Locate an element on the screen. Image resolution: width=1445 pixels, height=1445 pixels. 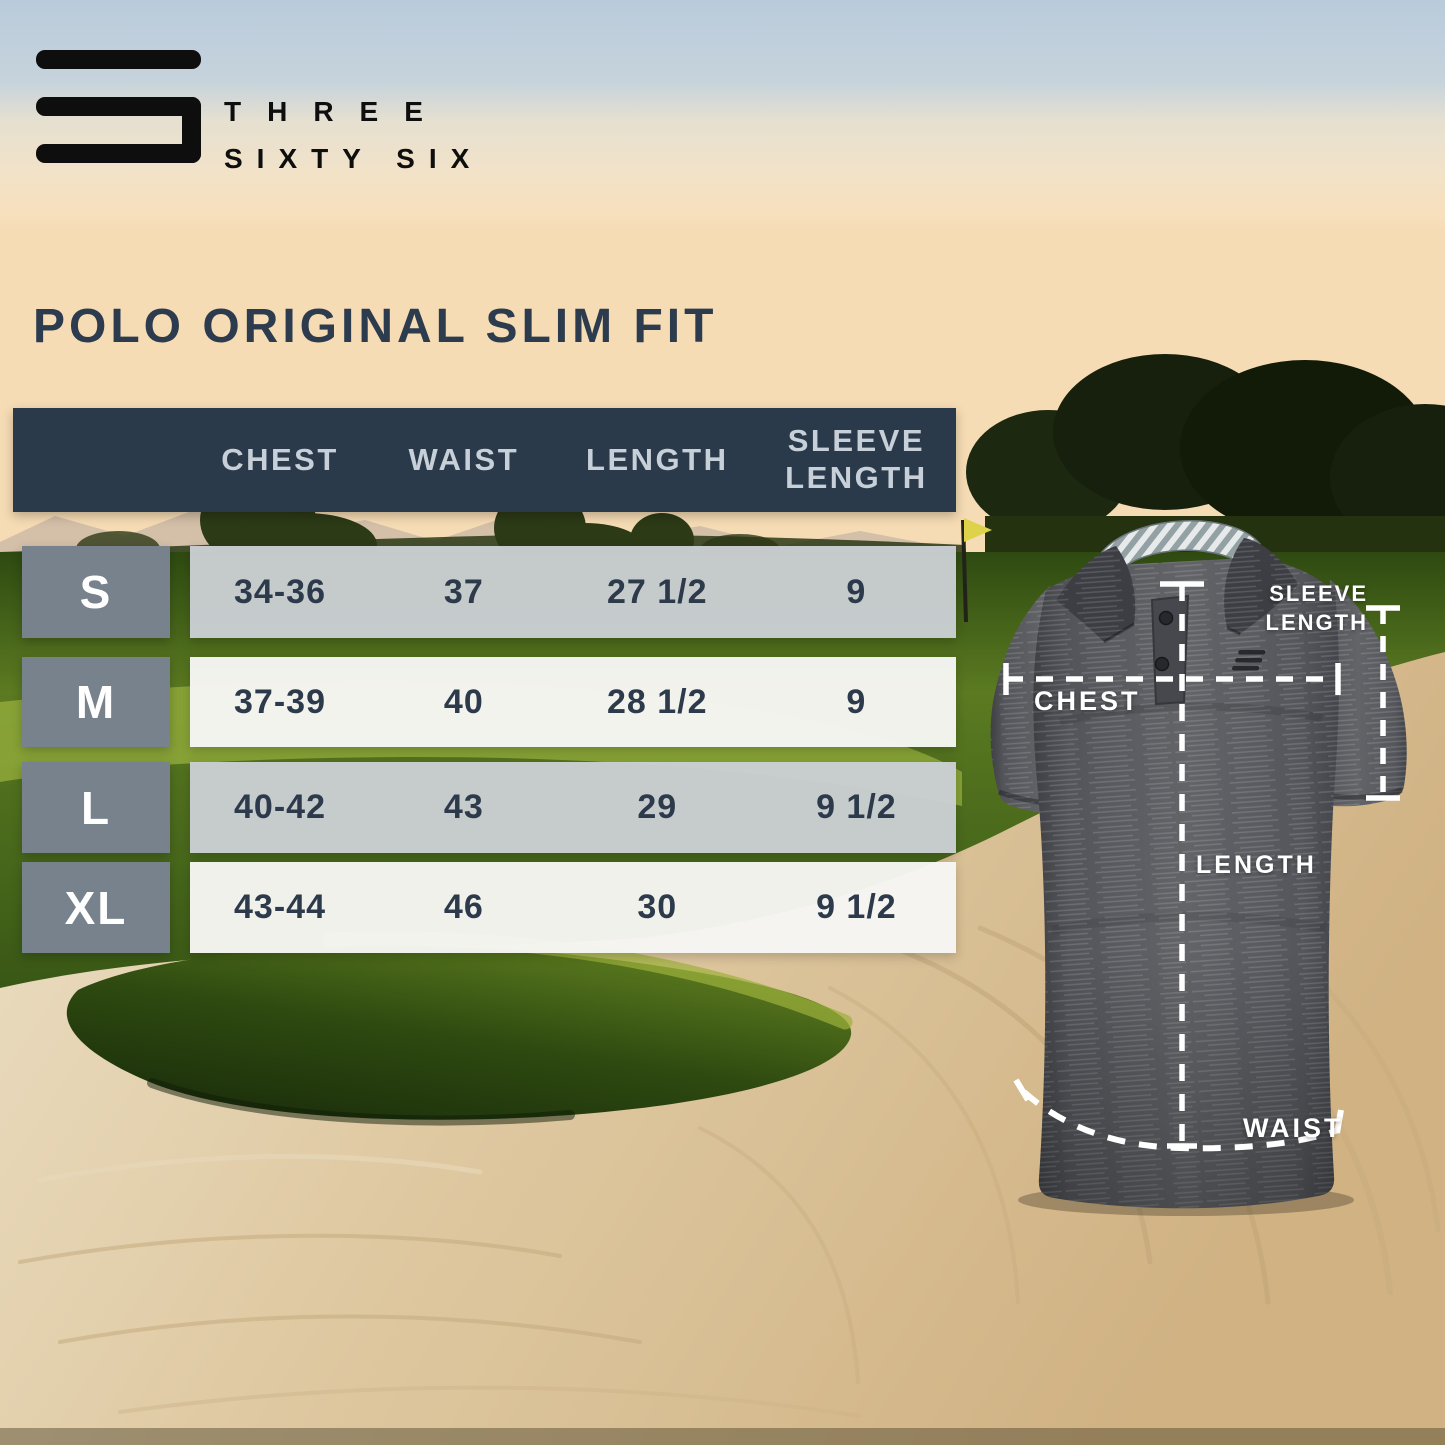
column-header-sleeve-length-text: SLEEVE LENGTH is located at coordinates (856, 459).